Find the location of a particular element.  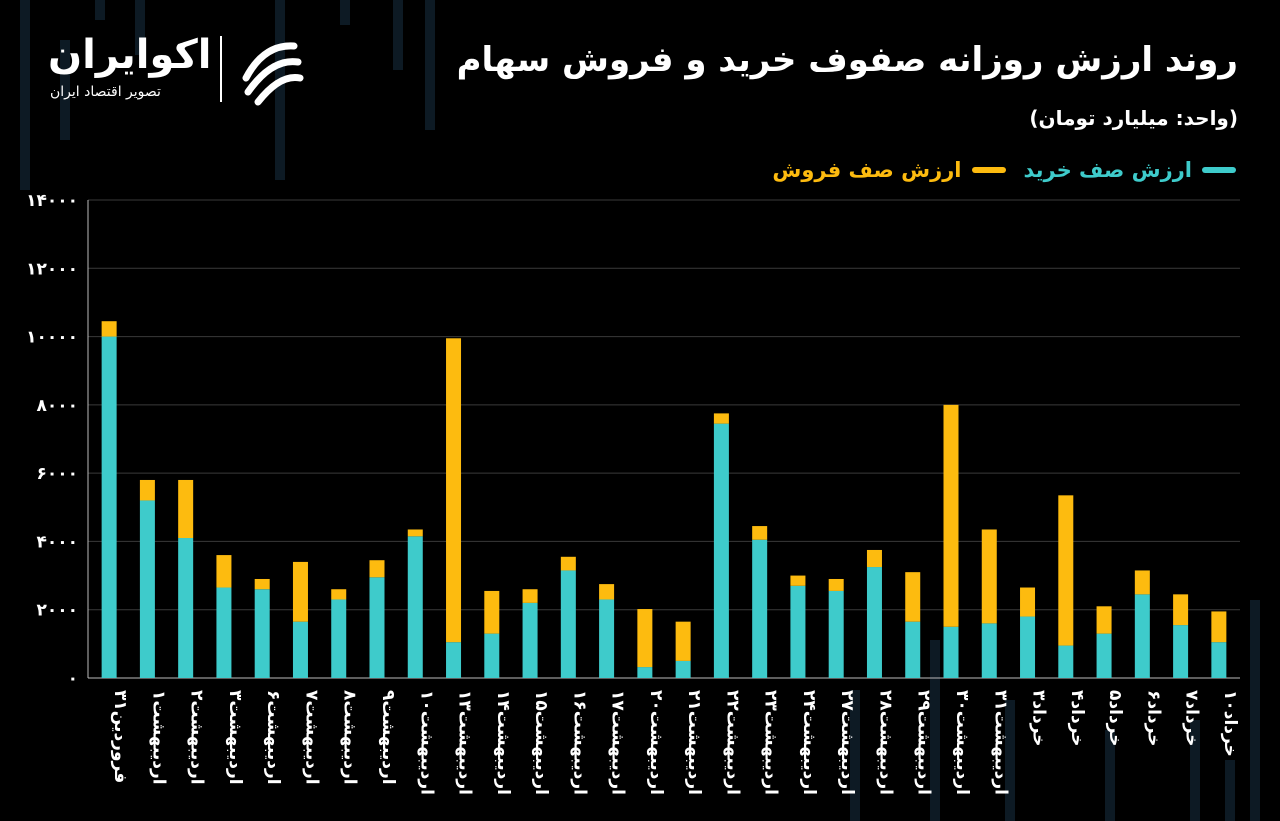

x-tick-label: اردیبهشت۲۸ is located at coordinates (885, 742).